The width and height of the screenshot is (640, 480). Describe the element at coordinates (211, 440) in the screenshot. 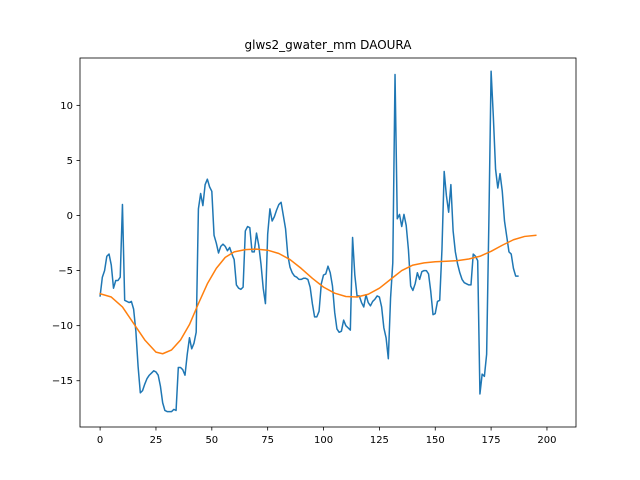

I see `x-tick-label: 50` at that location.